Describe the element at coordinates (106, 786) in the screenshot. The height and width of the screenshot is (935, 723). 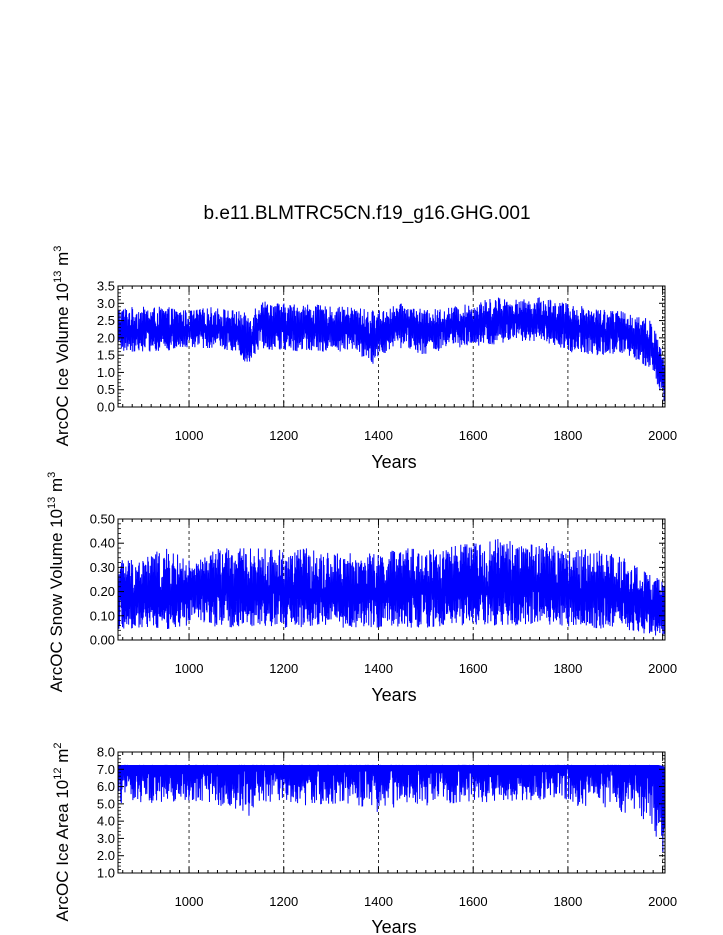
I see `y-tick-label: 6.0` at that location.